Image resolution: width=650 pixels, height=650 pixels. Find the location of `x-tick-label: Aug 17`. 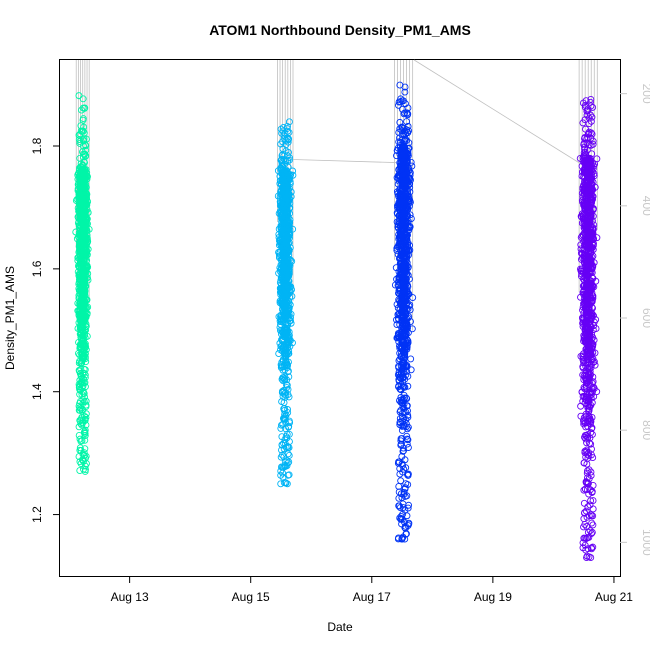

x-tick-label: Aug 17 is located at coordinates (372, 597).